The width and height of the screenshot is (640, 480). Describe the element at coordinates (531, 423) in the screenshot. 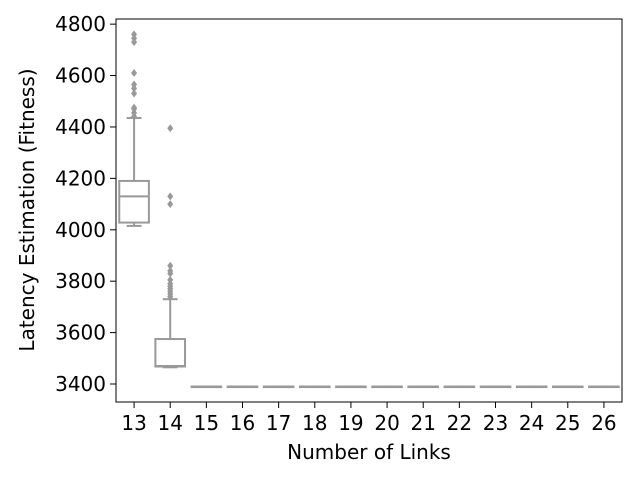

I see `x-tick-label: 24` at that location.